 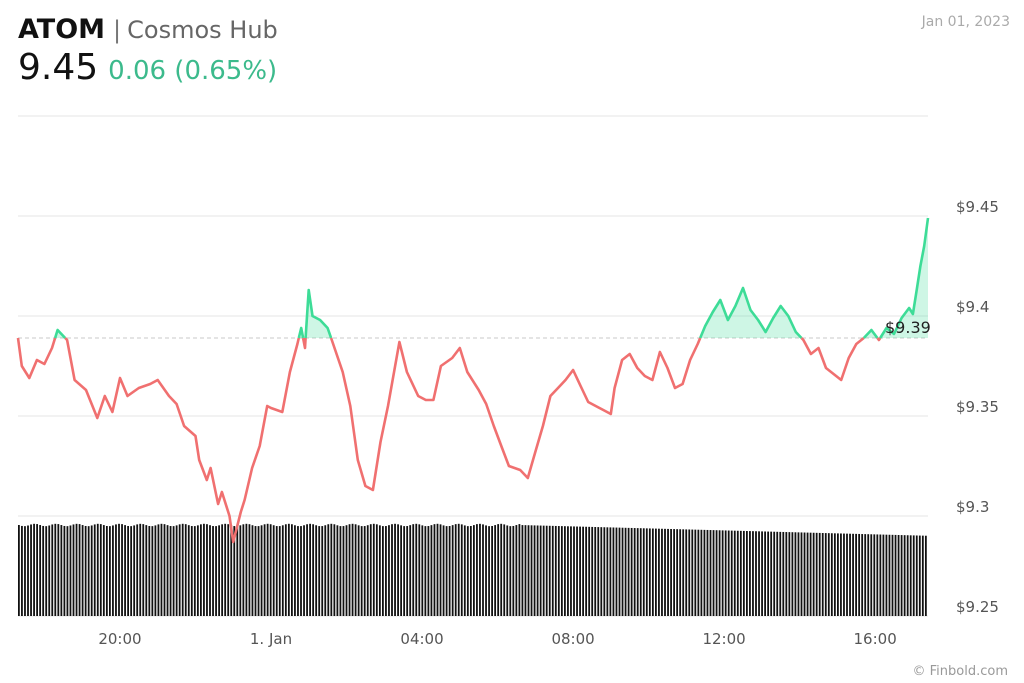 What do you see at coordinates (421, 639) in the screenshot?
I see `x-tick-label: 04:00` at bounding box center [421, 639].